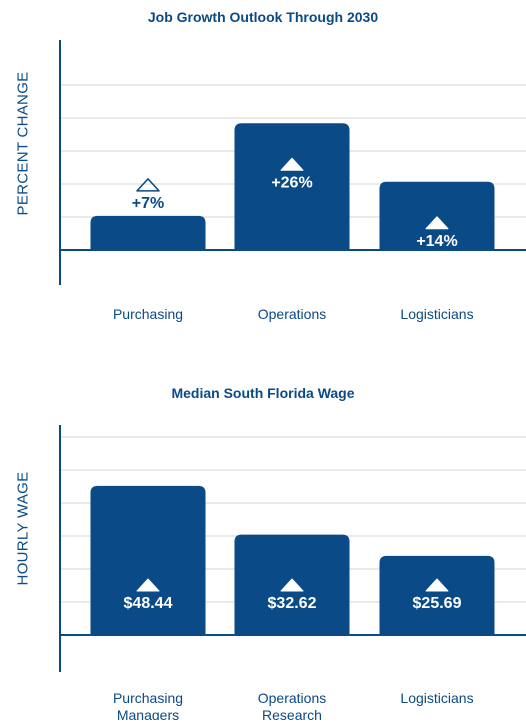 The width and height of the screenshot is (526, 724). Describe the element at coordinates (291, 182) in the screenshot. I see `data-label: +26%` at that location.